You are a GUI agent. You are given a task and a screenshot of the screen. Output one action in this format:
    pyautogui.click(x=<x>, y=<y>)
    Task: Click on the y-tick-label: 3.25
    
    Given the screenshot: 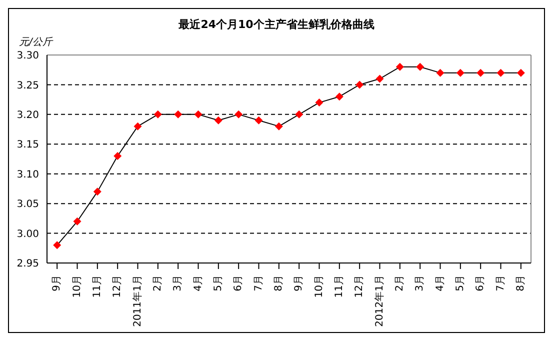 What is the action you would take?
    pyautogui.click(x=27, y=86)
    